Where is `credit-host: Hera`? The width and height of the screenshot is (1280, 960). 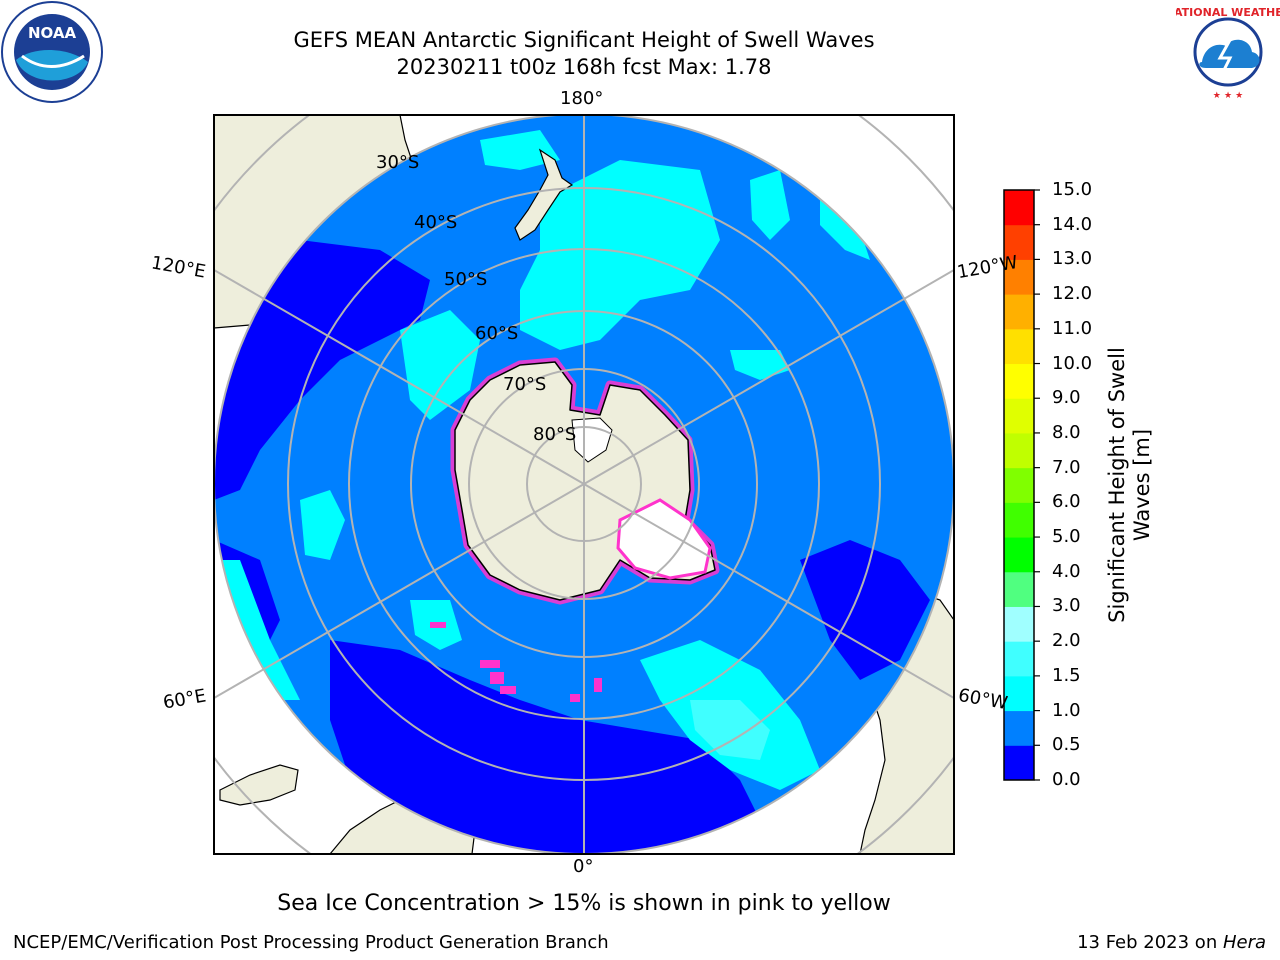 credit-host: Hera is located at coordinates (1244, 942).